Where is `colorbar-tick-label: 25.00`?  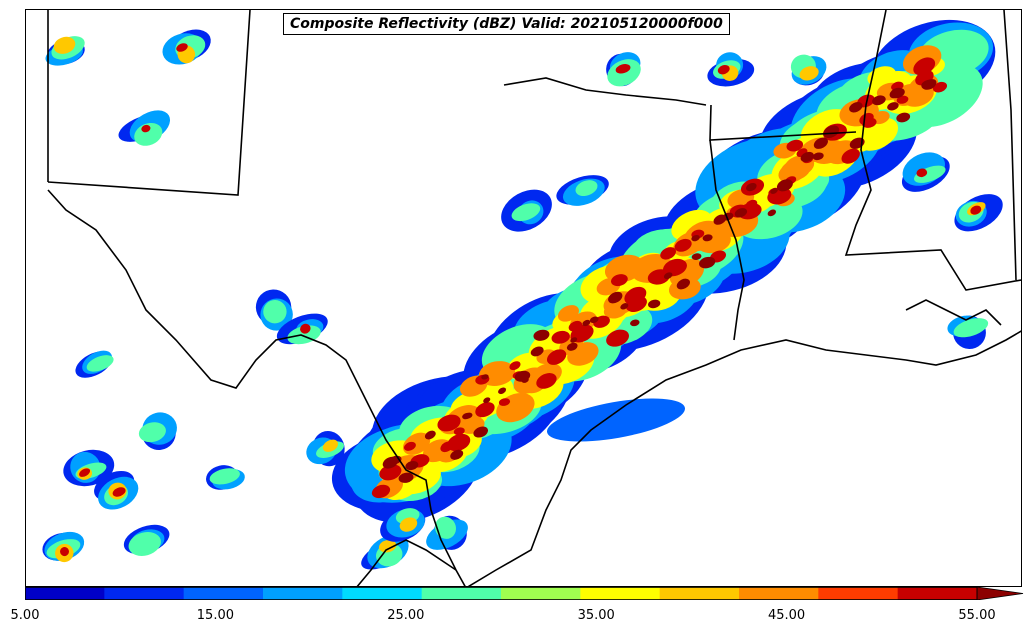 colorbar-tick-label: 25.00 is located at coordinates (406, 615).